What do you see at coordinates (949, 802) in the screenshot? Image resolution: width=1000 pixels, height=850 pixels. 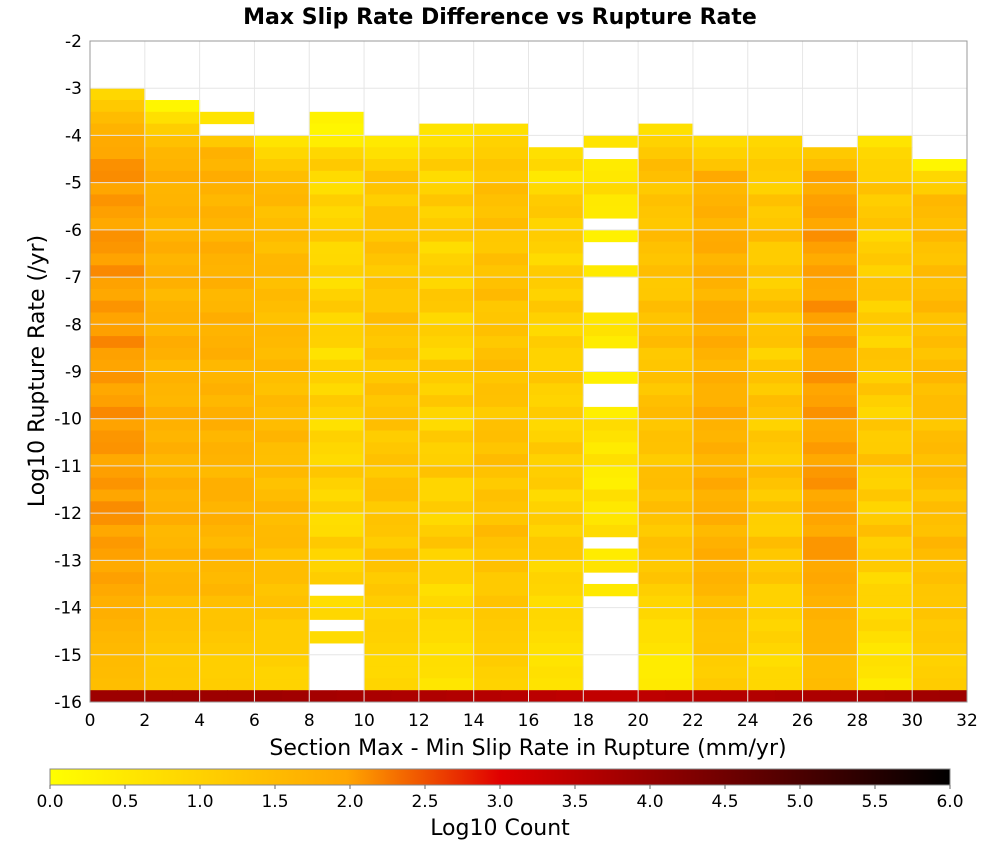 I see `colorbar-tick-label: 6.0` at bounding box center [949, 802].